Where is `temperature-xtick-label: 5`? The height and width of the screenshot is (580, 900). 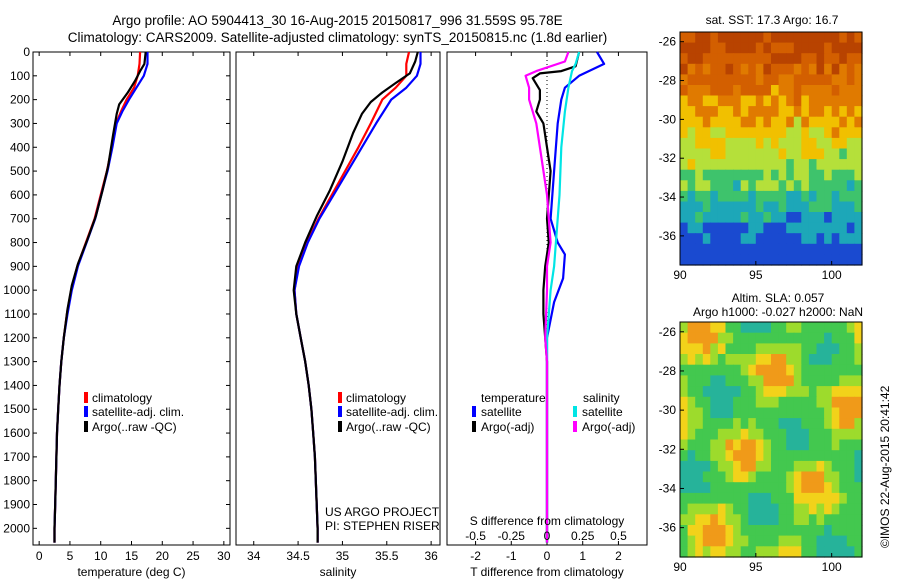 temperature-xtick-label: 5 is located at coordinates (70, 556).